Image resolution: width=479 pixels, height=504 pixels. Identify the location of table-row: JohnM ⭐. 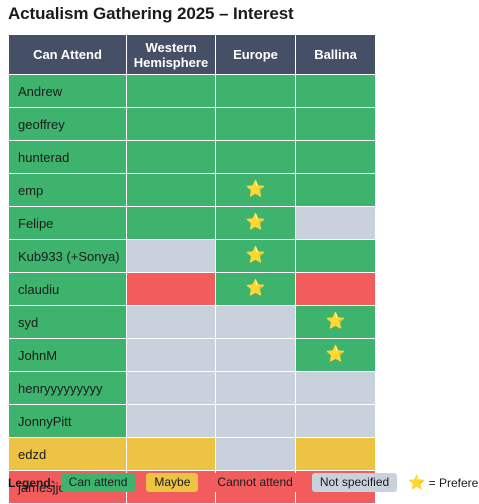
(192, 355).